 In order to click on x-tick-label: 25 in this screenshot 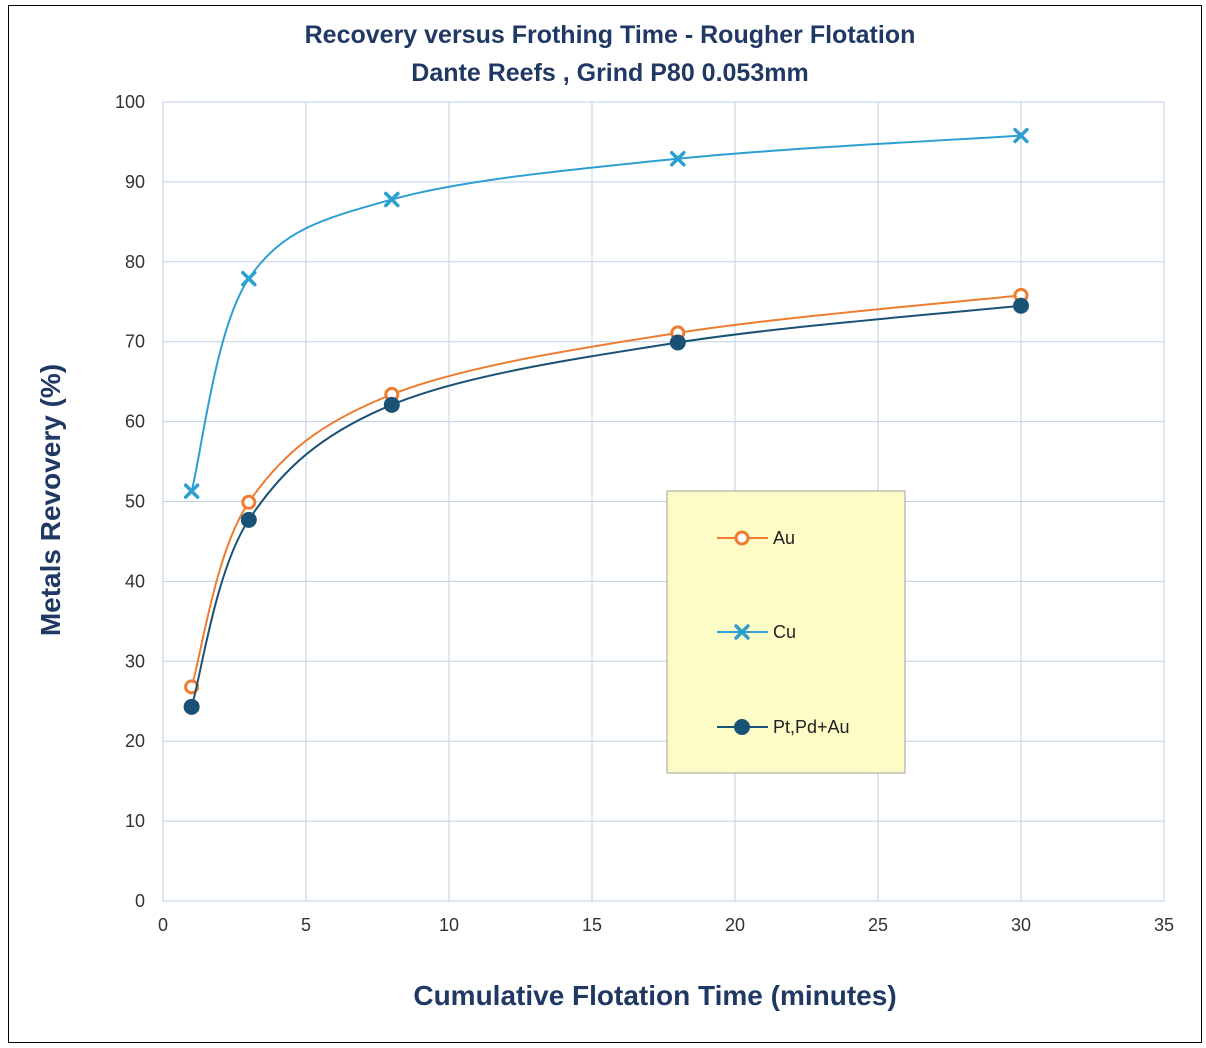, I will do `click(878, 925)`.